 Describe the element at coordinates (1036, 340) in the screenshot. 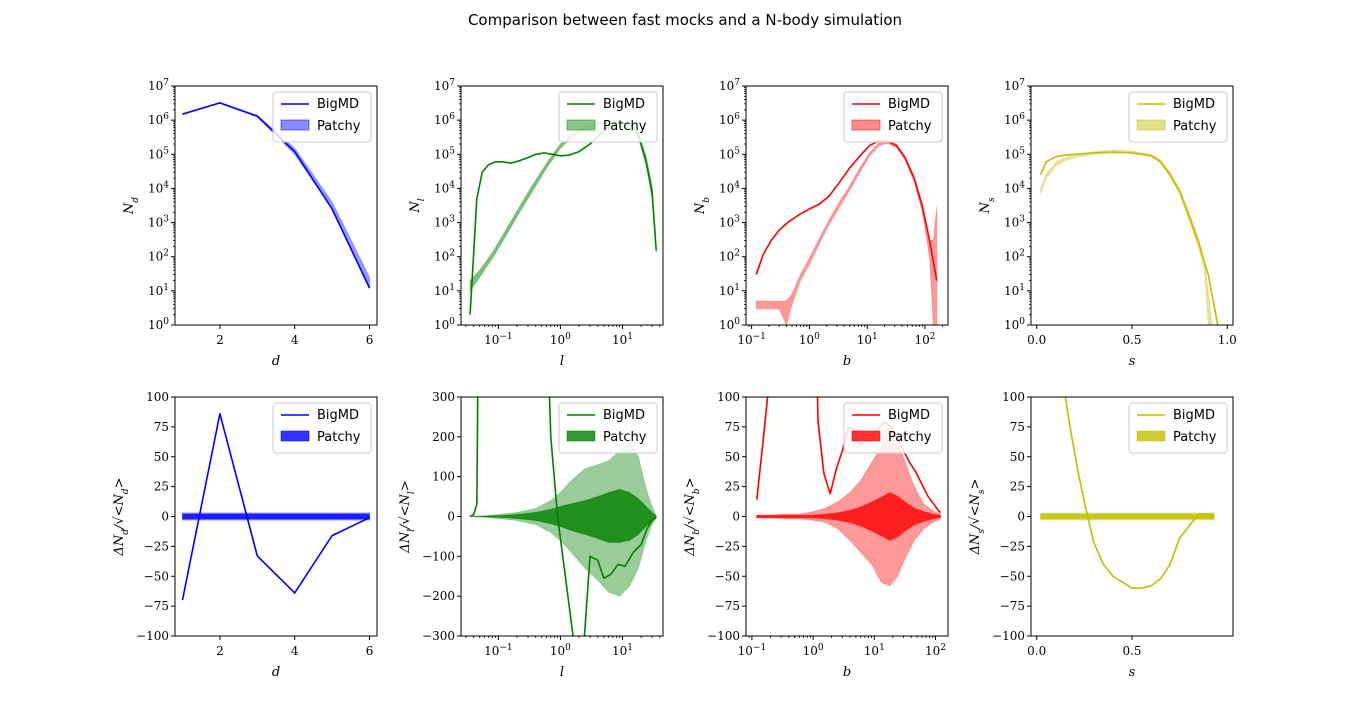

I see `x-tick-label: 0.0` at that location.